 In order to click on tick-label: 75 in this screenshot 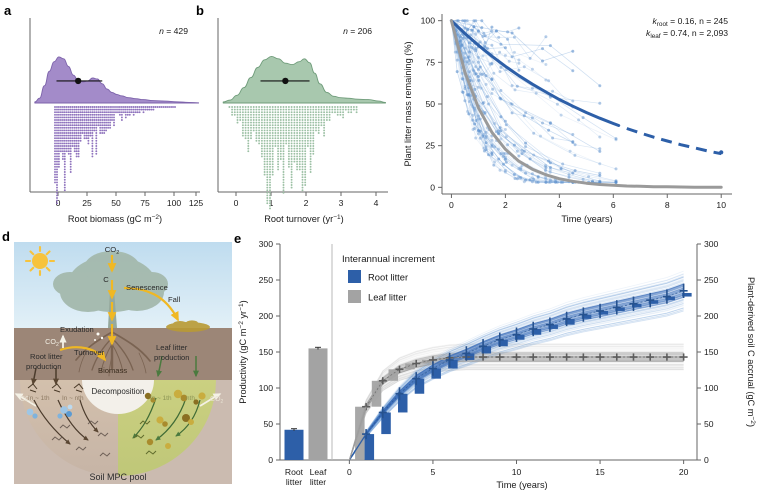, I will do `click(145, 203)`.